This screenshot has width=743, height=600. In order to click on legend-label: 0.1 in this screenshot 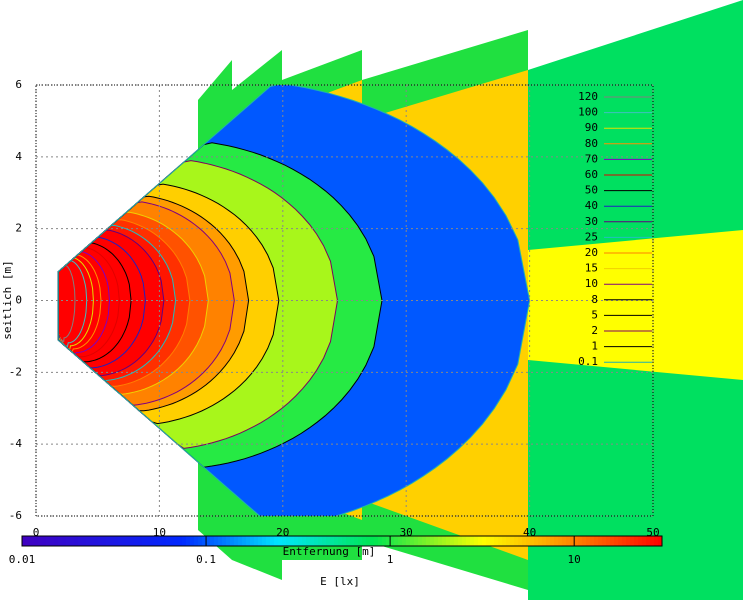, I will do `click(588, 361)`.